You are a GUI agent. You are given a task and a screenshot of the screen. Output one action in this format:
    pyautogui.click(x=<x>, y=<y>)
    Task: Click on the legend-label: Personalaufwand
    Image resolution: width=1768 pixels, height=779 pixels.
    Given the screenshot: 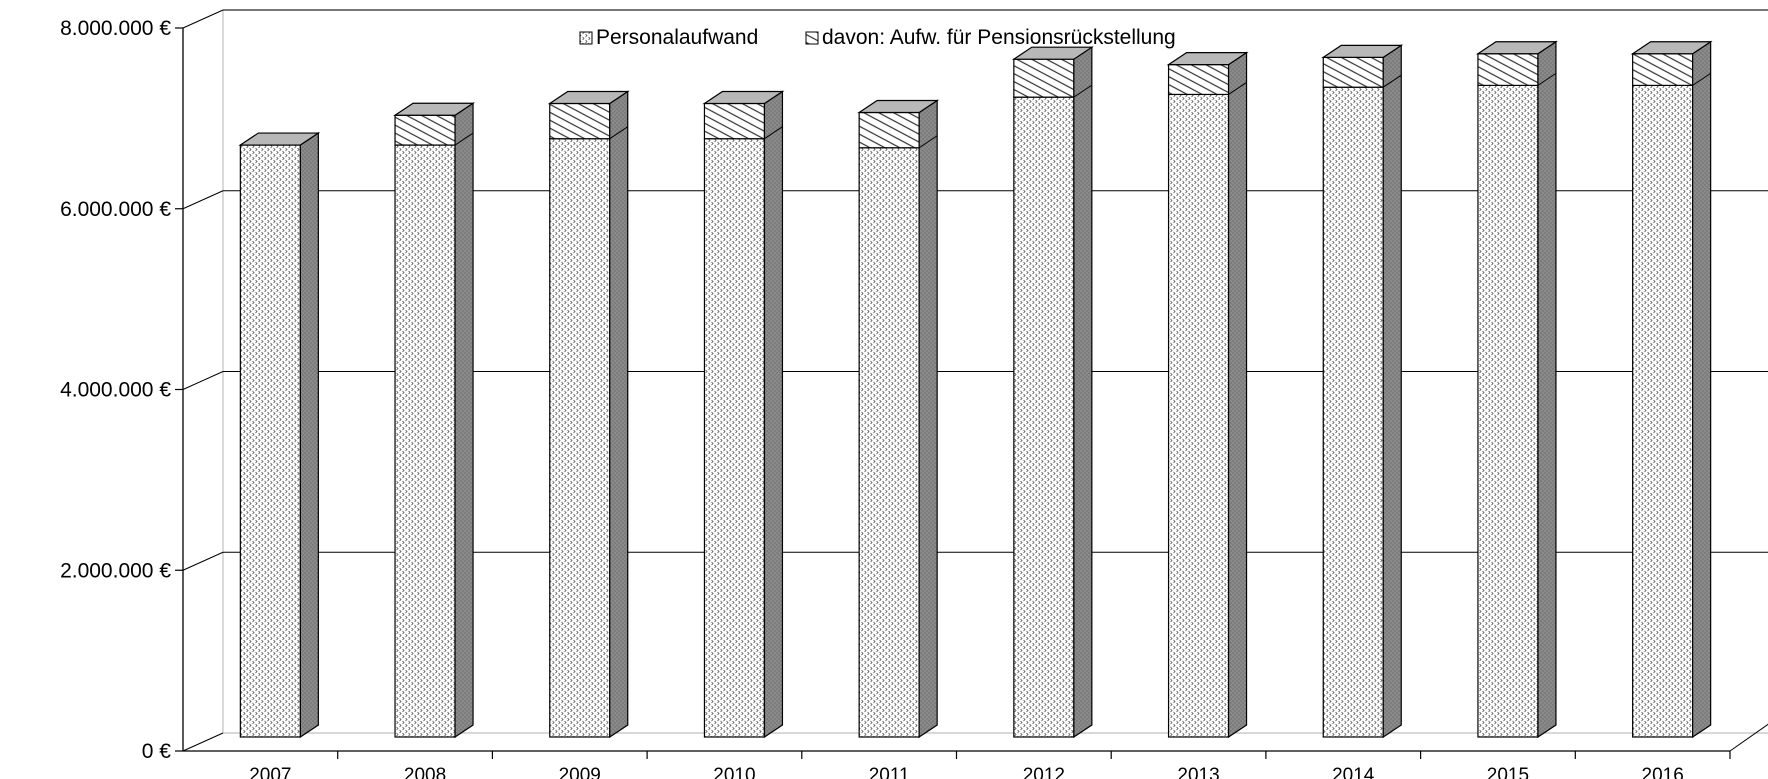 What is the action you would take?
    pyautogui.click(x=677, y=37)
    